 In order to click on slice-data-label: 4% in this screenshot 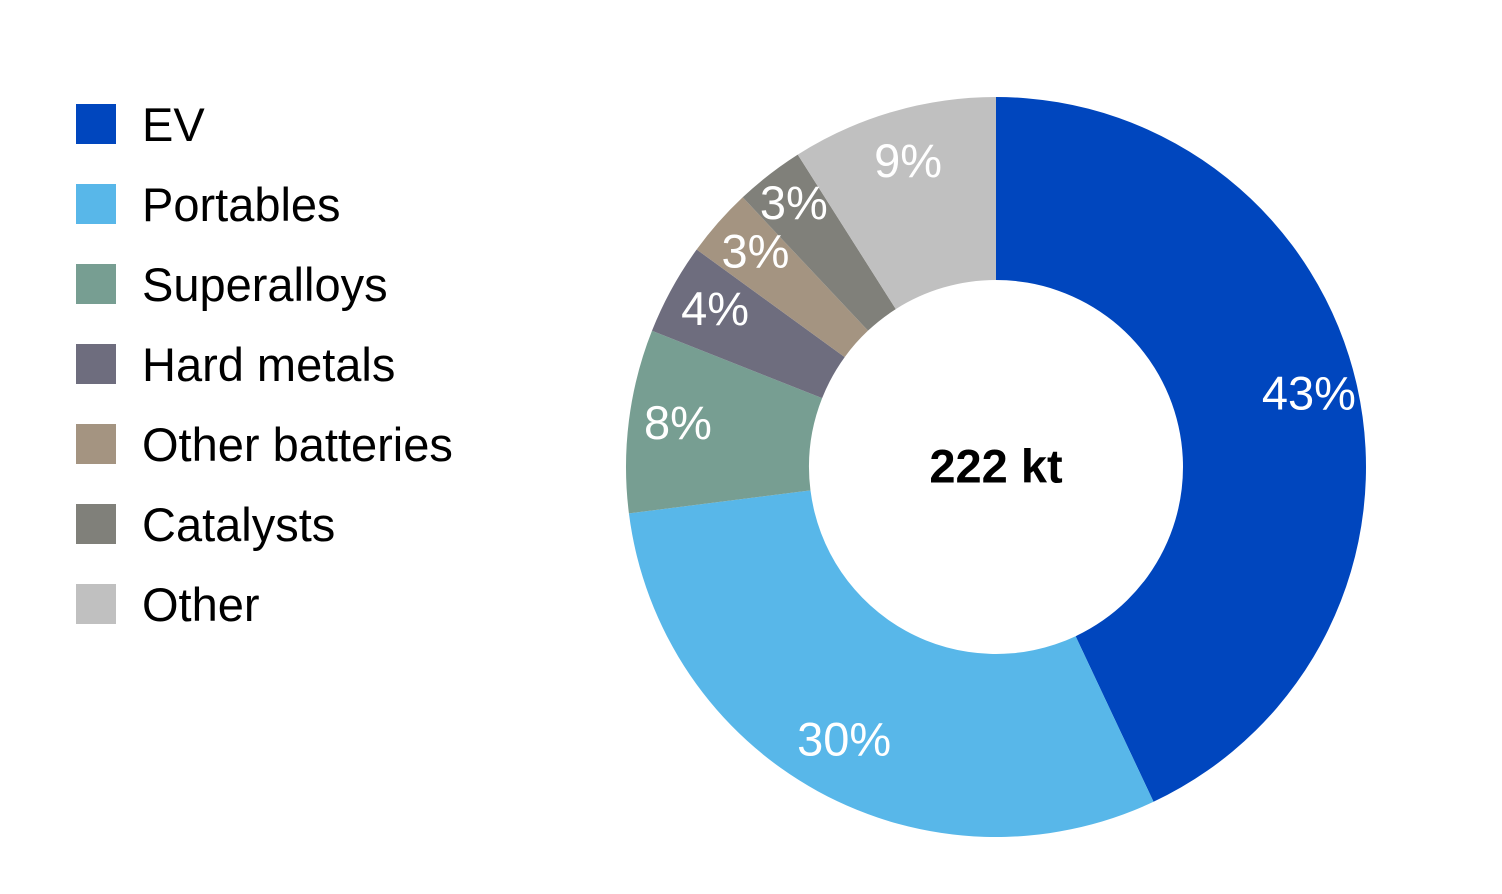, I will do `click(715, 308)`.